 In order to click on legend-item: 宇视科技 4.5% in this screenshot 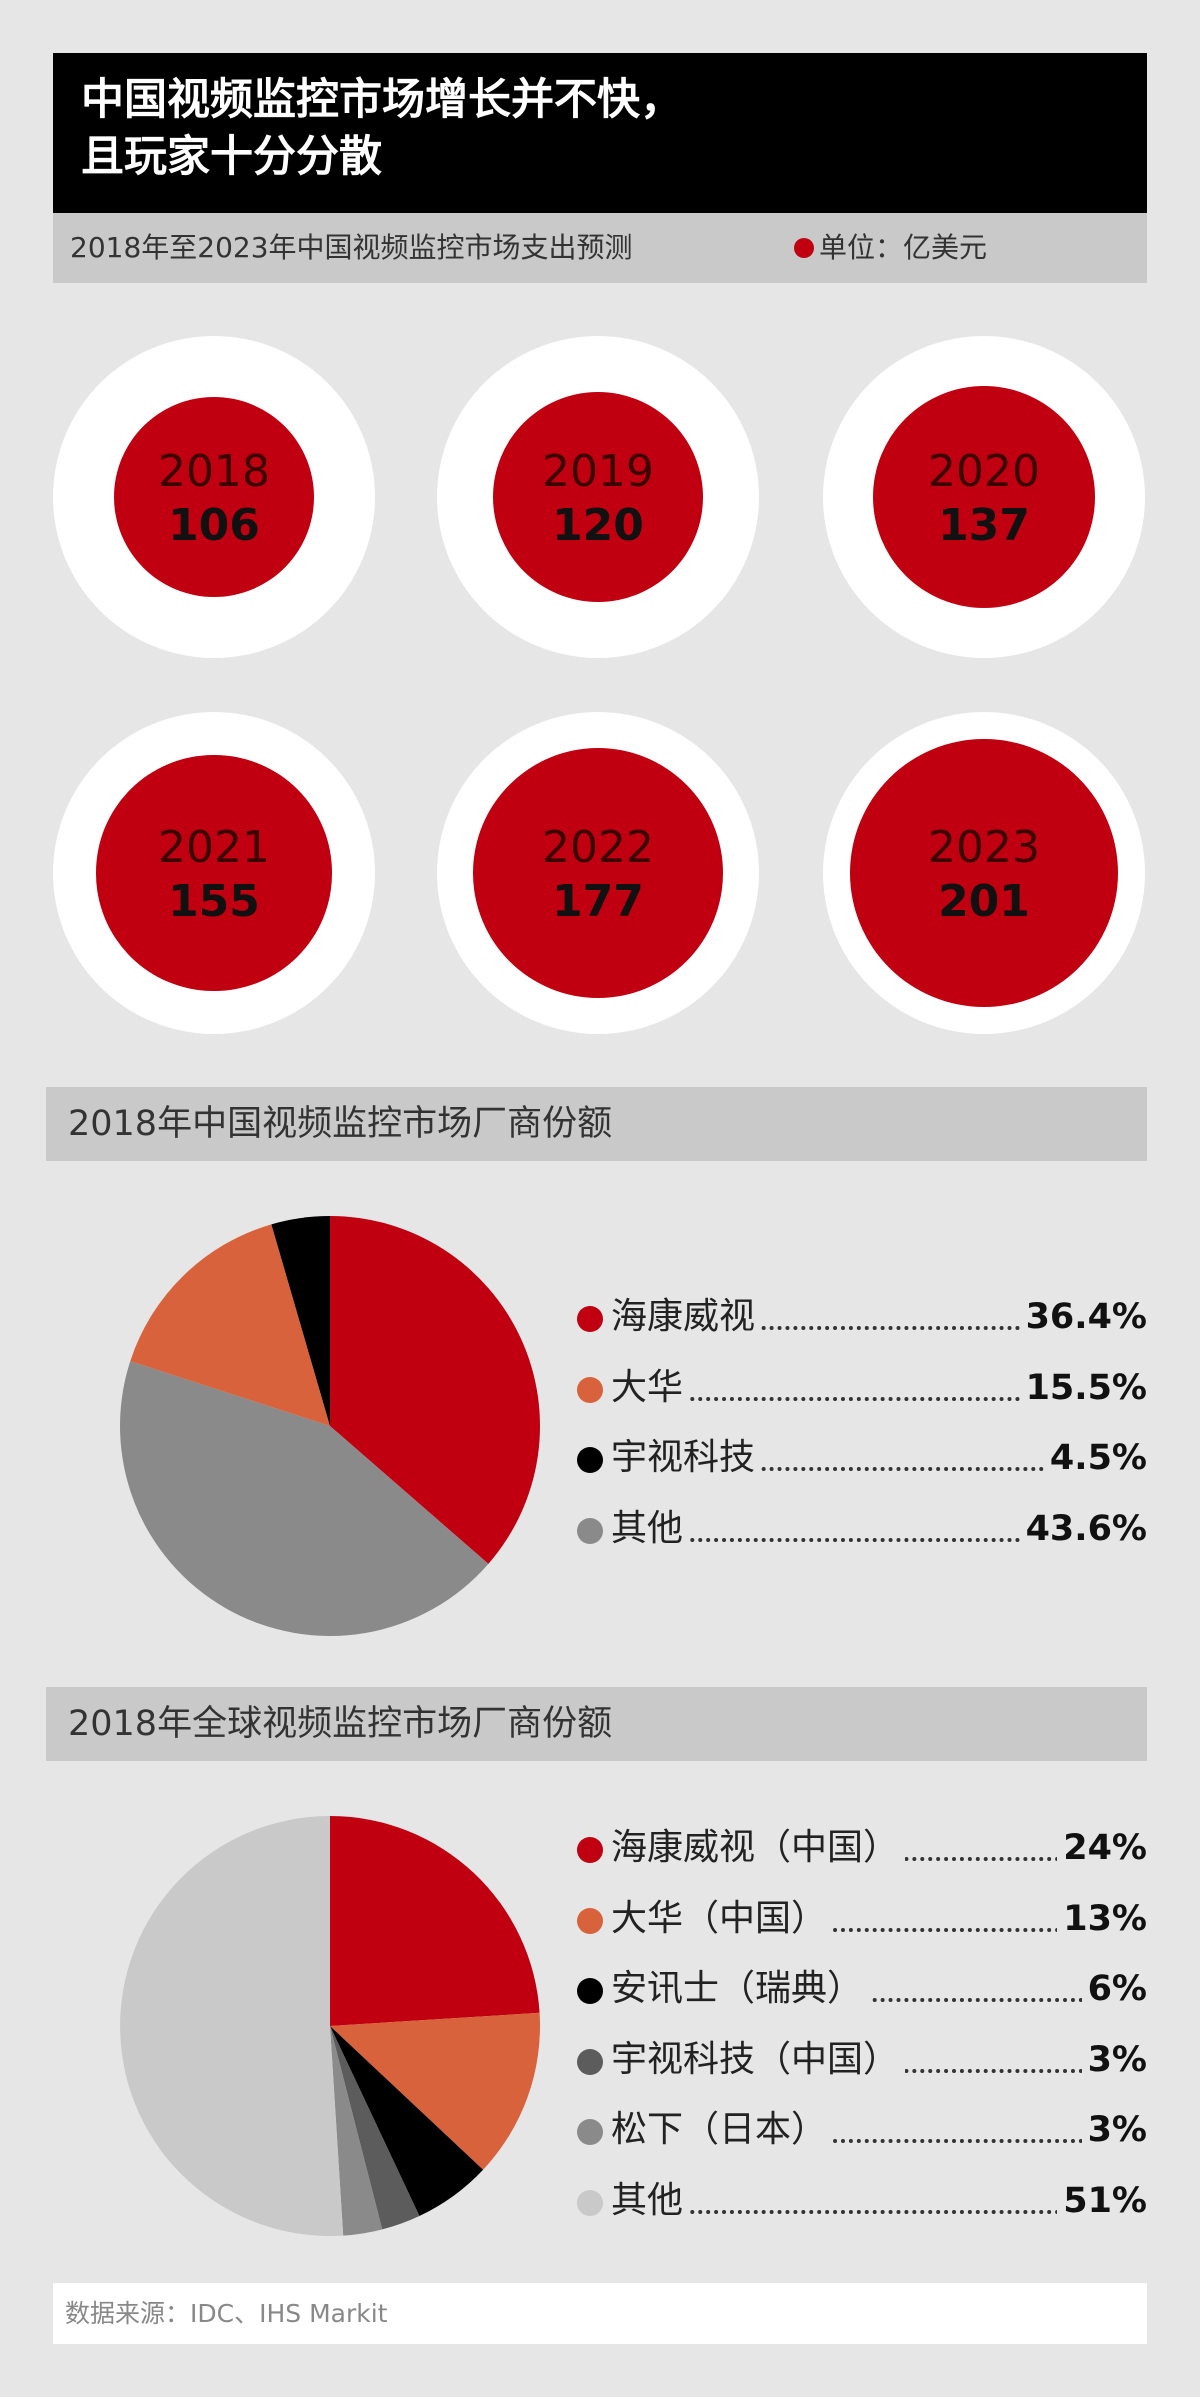, I will do `click(862, 1458)`.